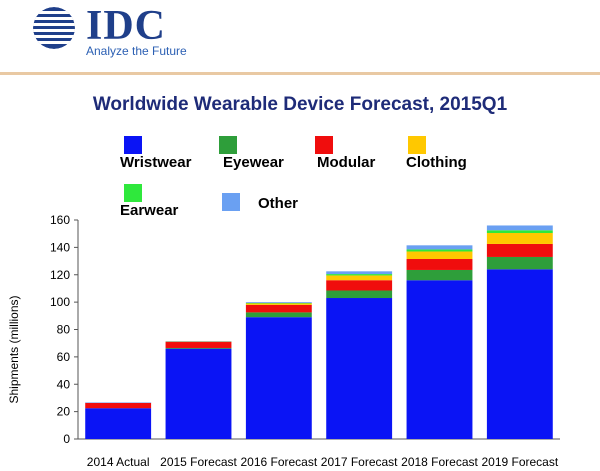 The height and width of the screenshot is (471, 600). I want to click on x-tick-label: 2017 Forecast, so click(359, 462).